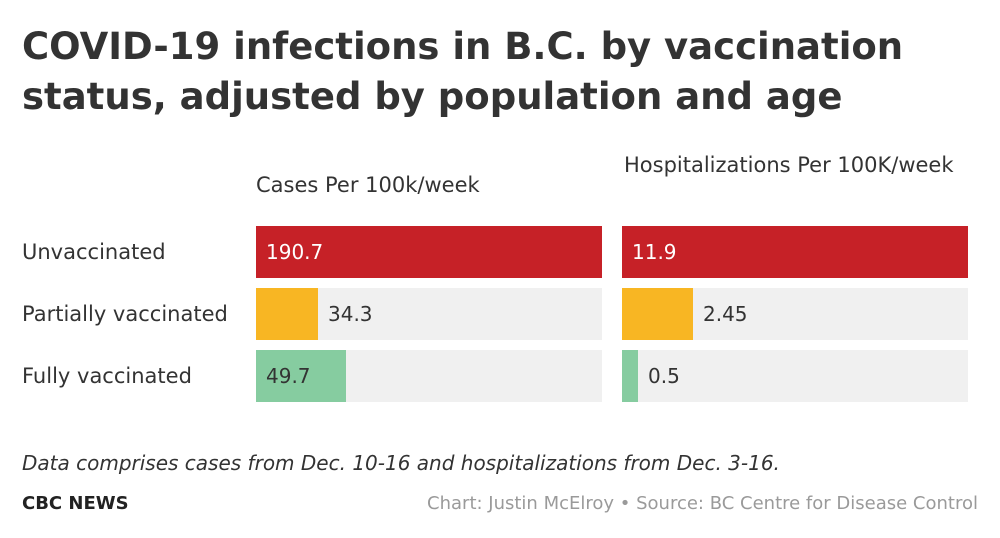 This screenshot has height=538, width=1000. What do you see at coordinates (795, 314) in the screenshot?
I see `bar-track: 2.45` at bounding box center [795, 314].